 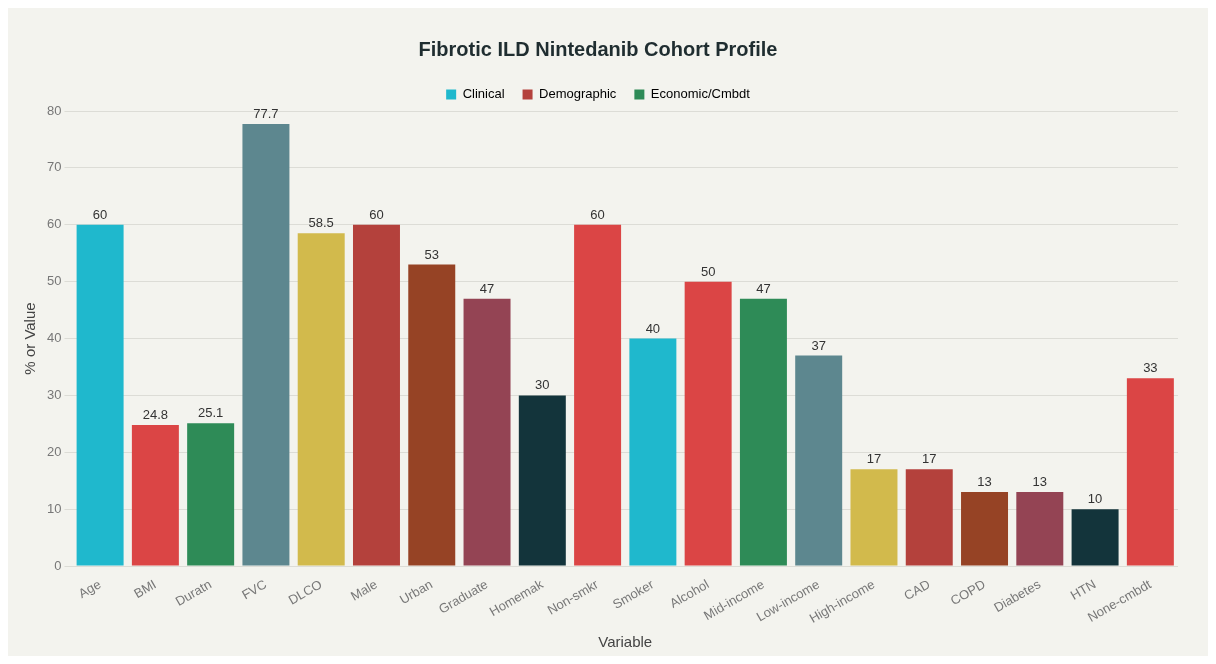 What do you see at coordinates (54, 451) in the screenshot?
I see `y-tick-label: 20` at bounding box center [54, 451].